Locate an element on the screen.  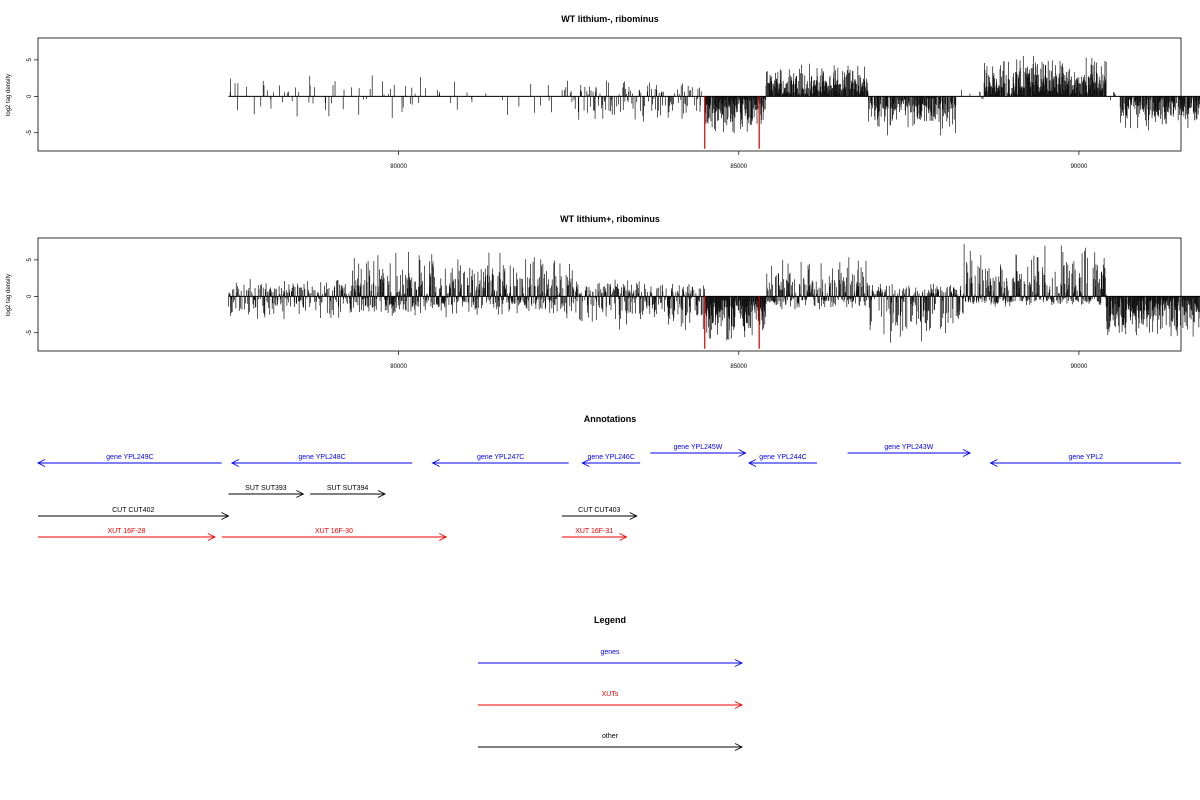
annotation-feature: gene YPL246C is located at coordinates (611, 460).